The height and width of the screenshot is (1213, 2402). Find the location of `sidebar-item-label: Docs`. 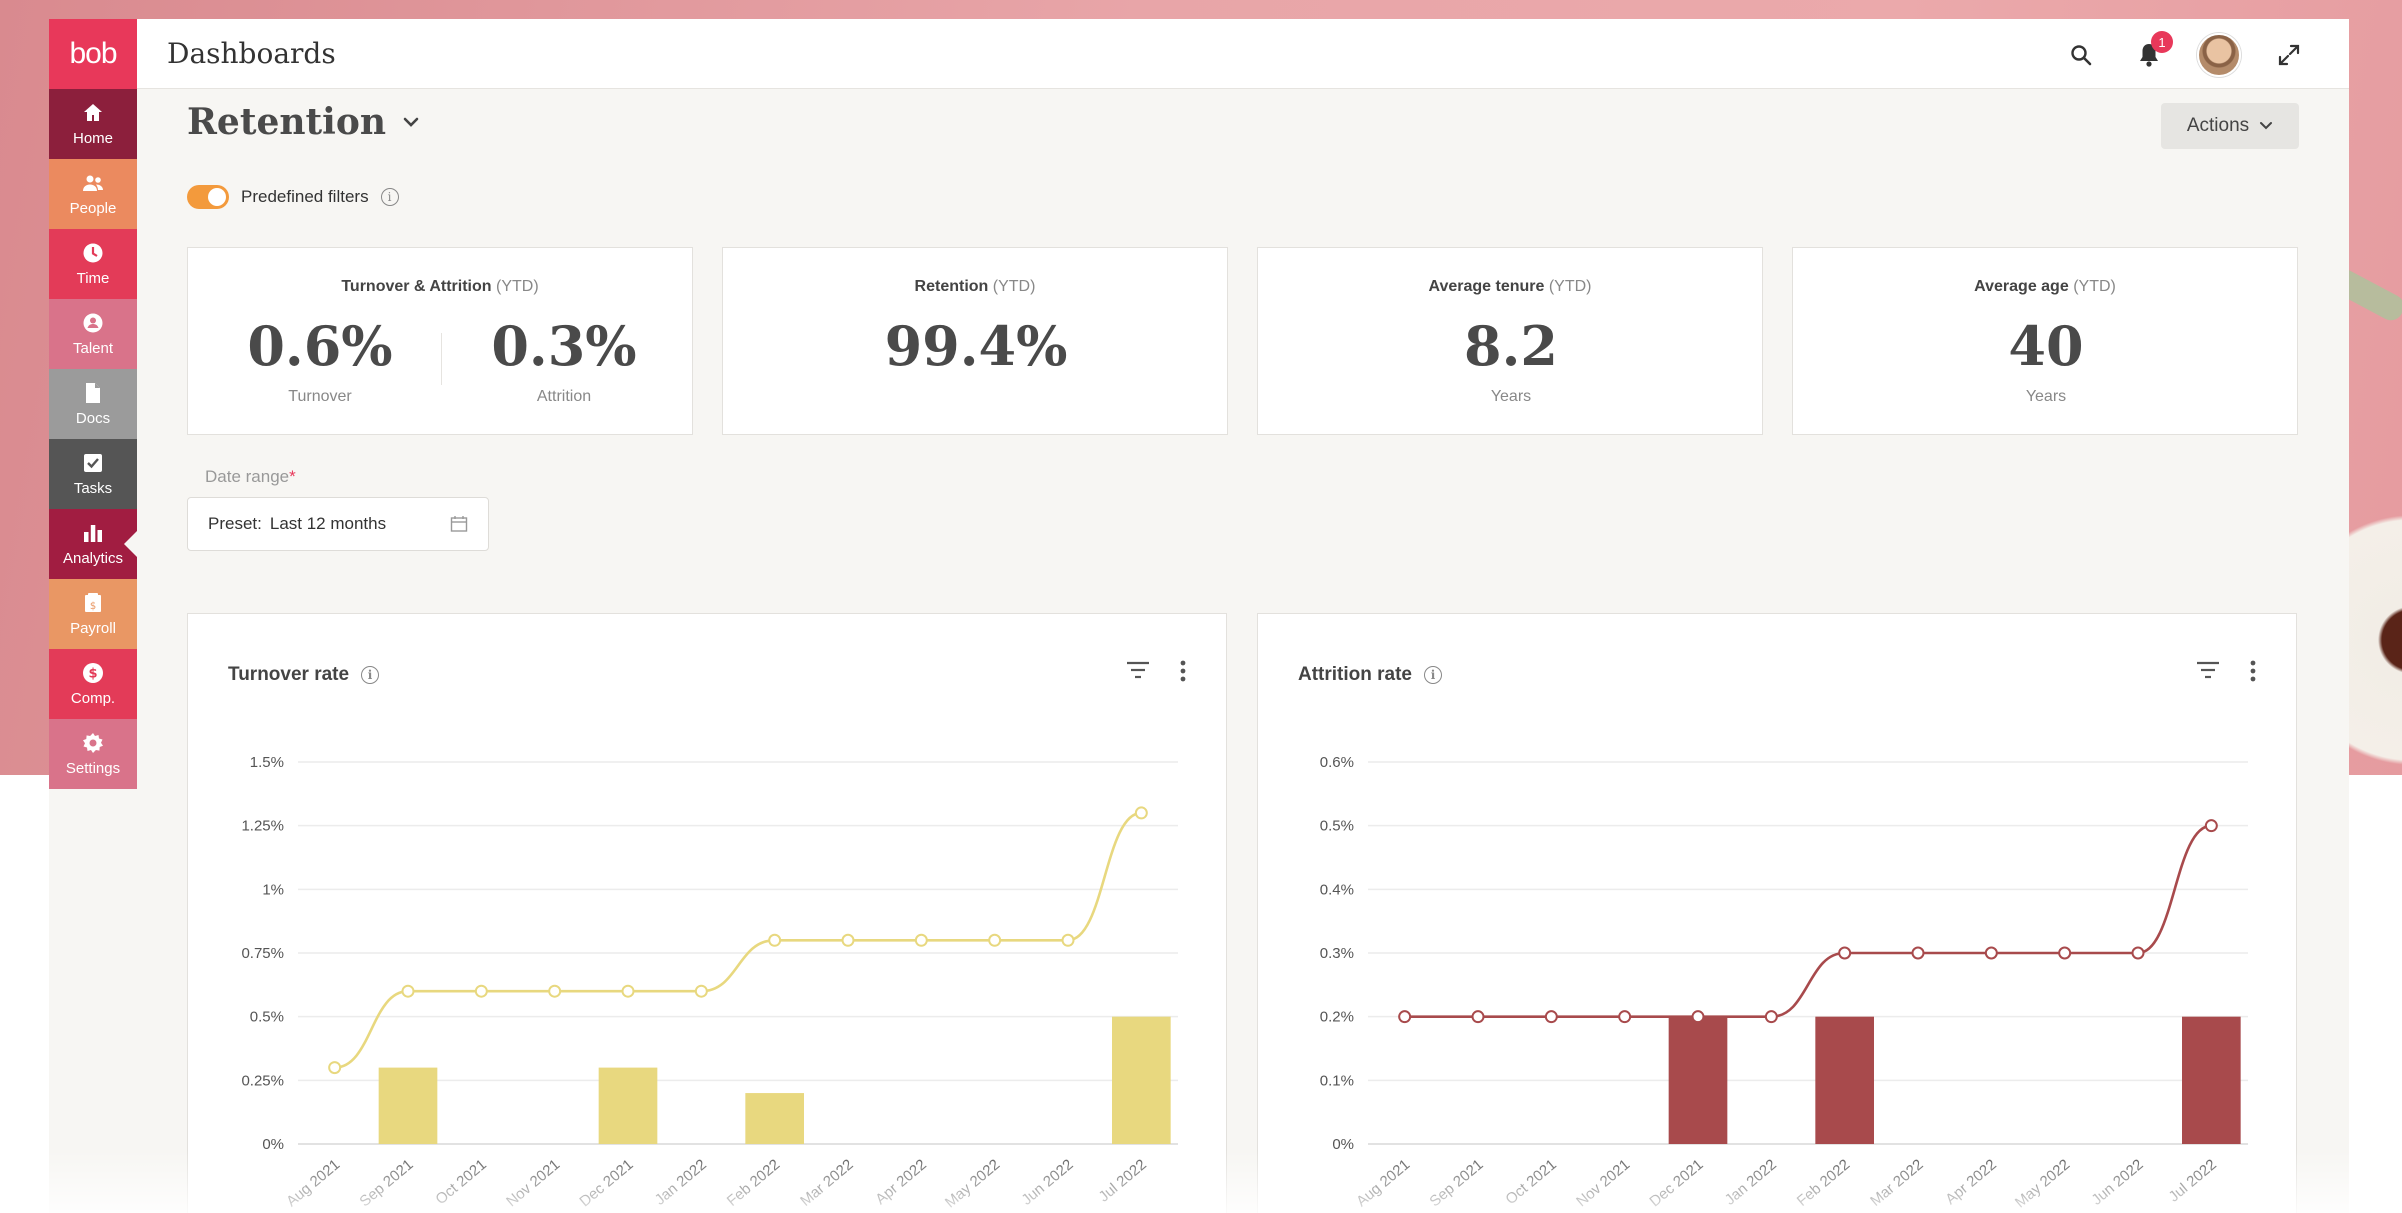

sidebar-item-label: Docs is located at coordinates (93, 418).